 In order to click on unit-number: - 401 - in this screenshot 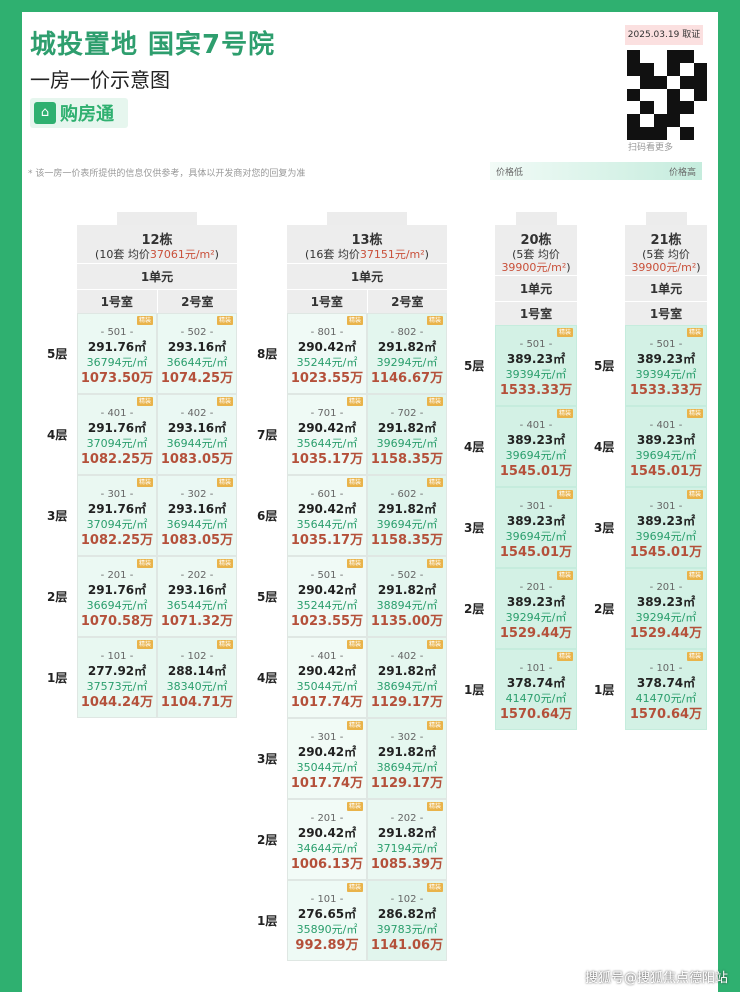, I will do `click(327, 656)`.